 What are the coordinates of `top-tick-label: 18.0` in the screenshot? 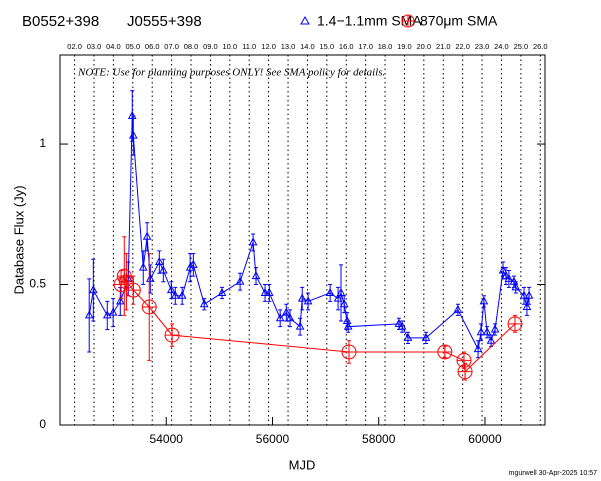 It's located at (385, 46).